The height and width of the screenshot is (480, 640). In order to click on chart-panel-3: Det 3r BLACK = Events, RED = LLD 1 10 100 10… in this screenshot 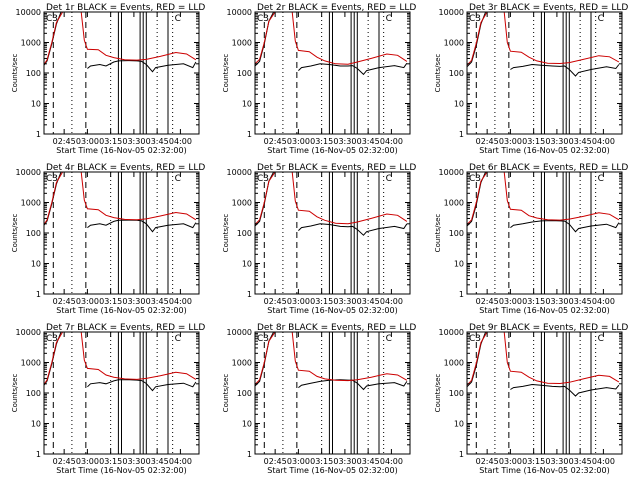, I will do `click(531, 79)`.